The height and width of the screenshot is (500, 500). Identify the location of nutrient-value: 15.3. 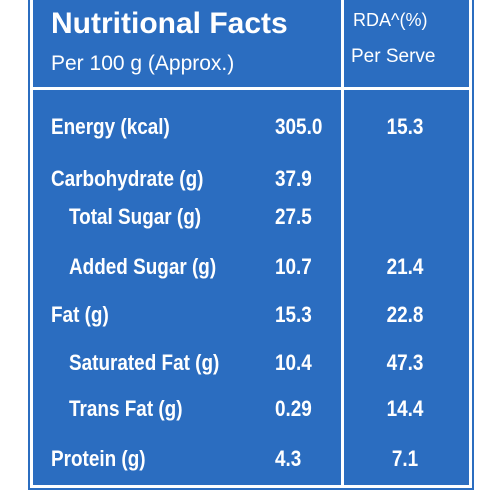
(293, 314).